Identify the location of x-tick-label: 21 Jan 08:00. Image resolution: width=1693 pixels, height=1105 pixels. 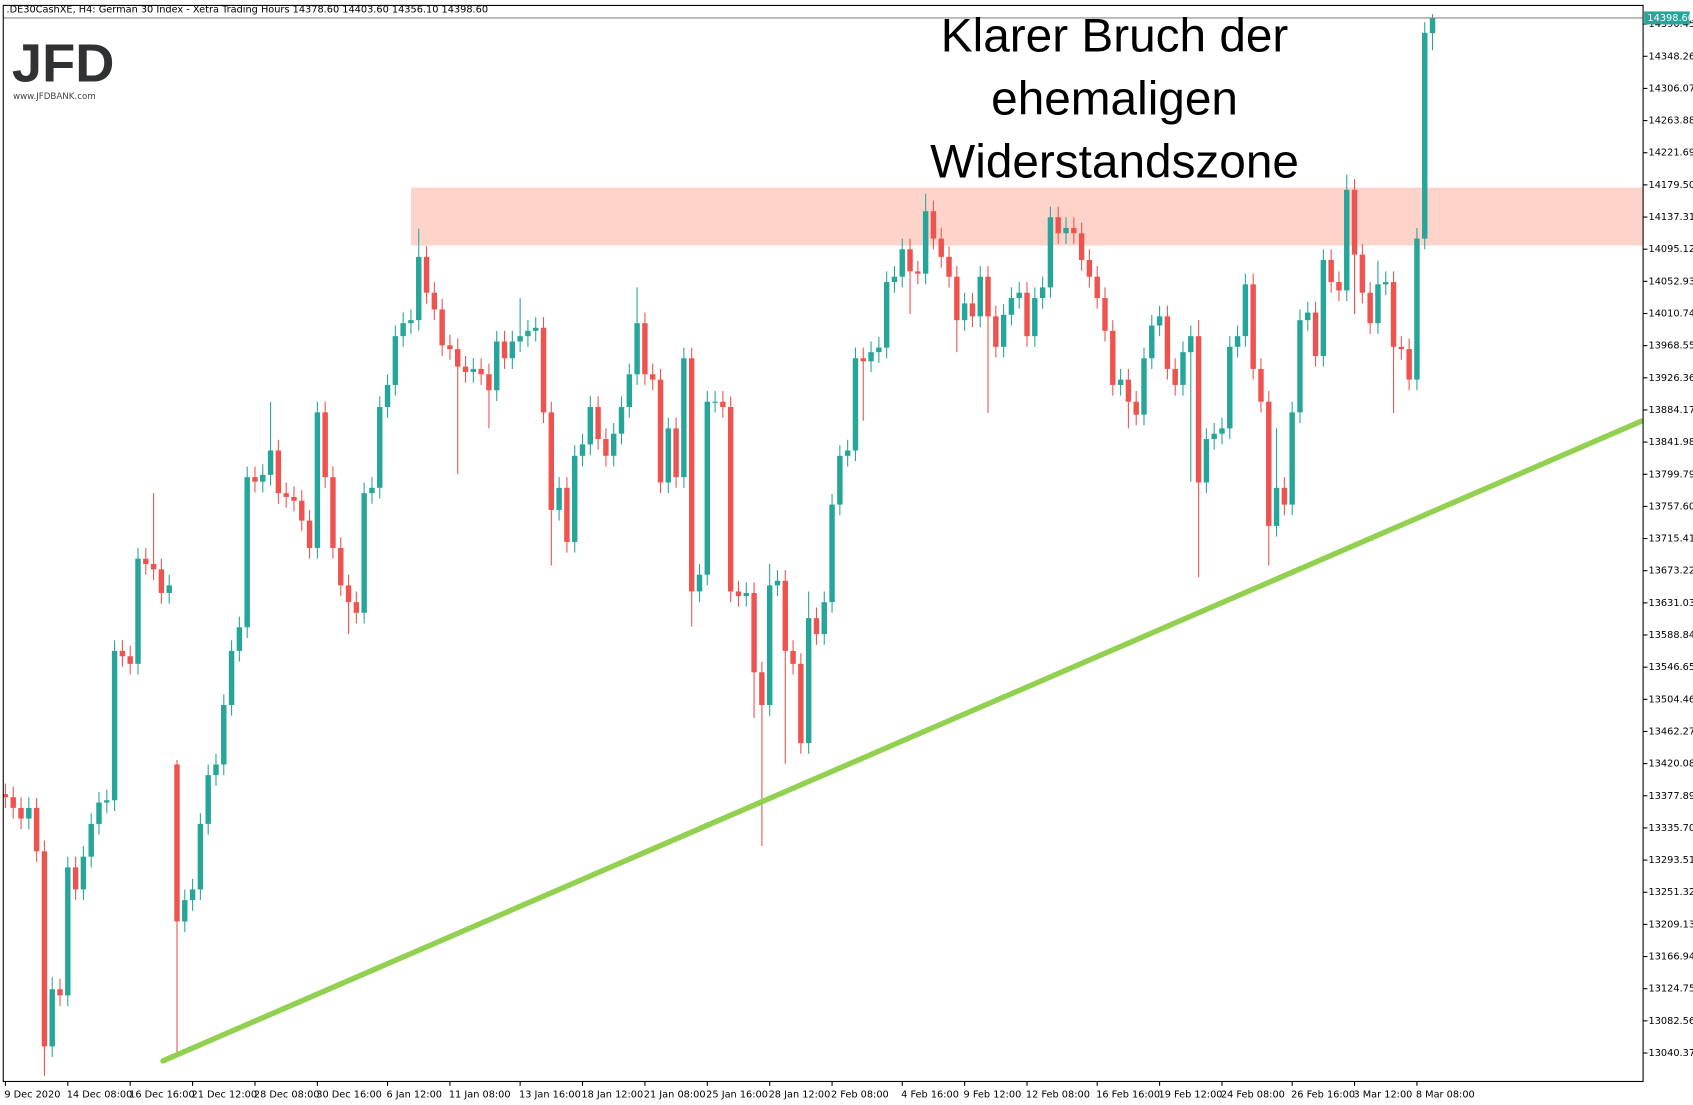
(675, 1094).